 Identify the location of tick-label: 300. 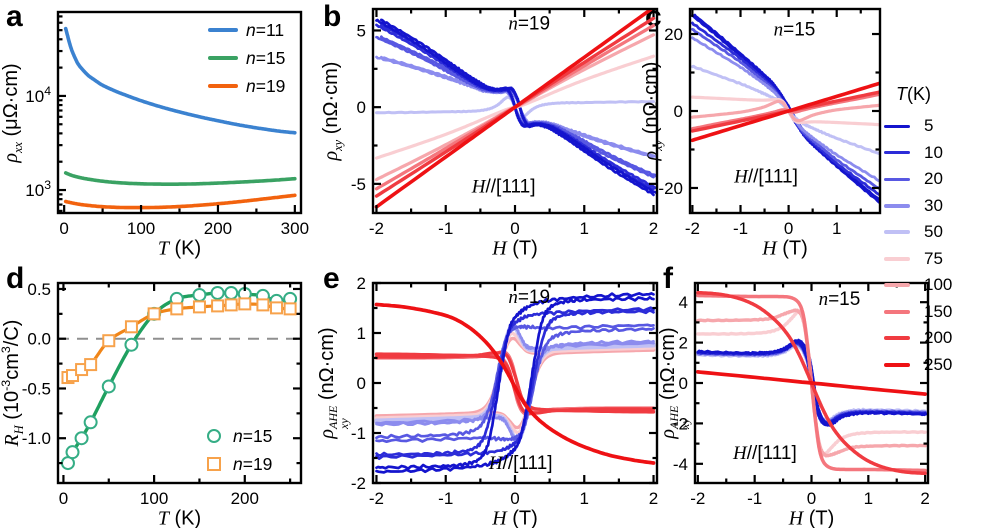
(295, 228).